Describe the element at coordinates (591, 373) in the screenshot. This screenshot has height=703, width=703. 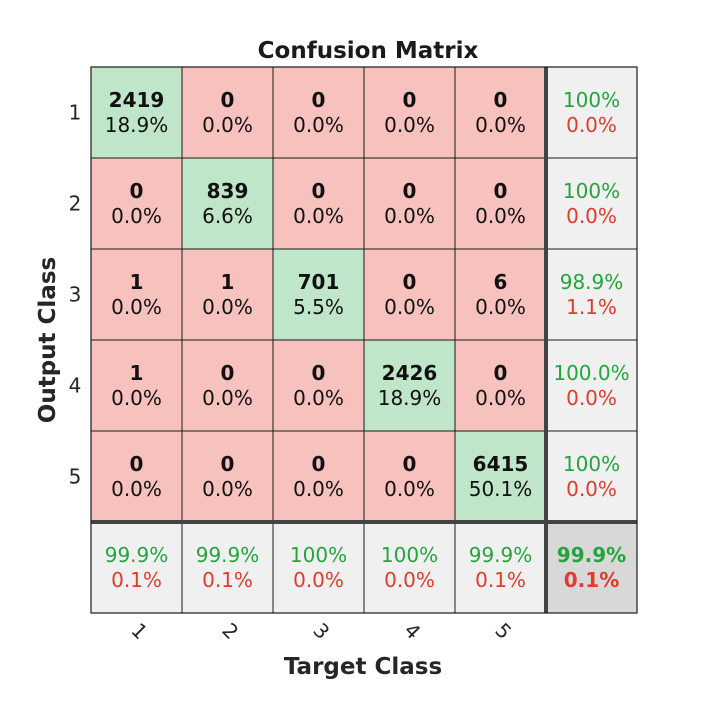
I see `row-summary-correct: 100.0%` at that location.